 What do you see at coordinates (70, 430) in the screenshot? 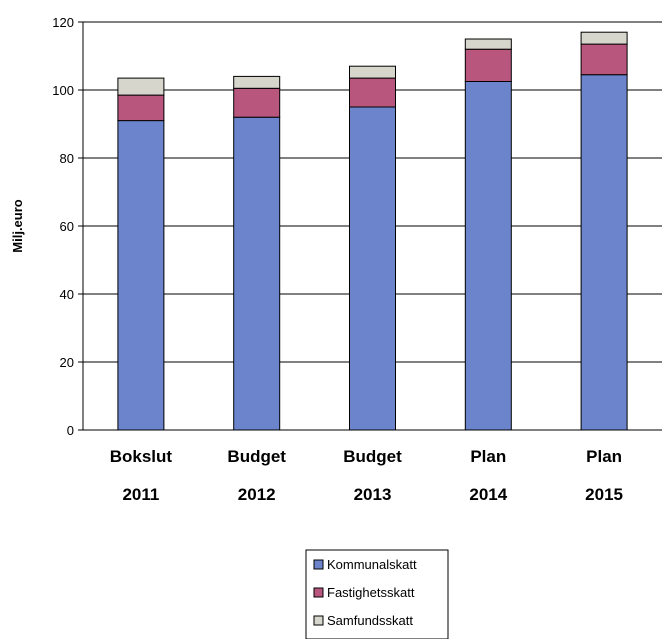
I see `y-tick-label: 0` at bounding box center [70, 430].